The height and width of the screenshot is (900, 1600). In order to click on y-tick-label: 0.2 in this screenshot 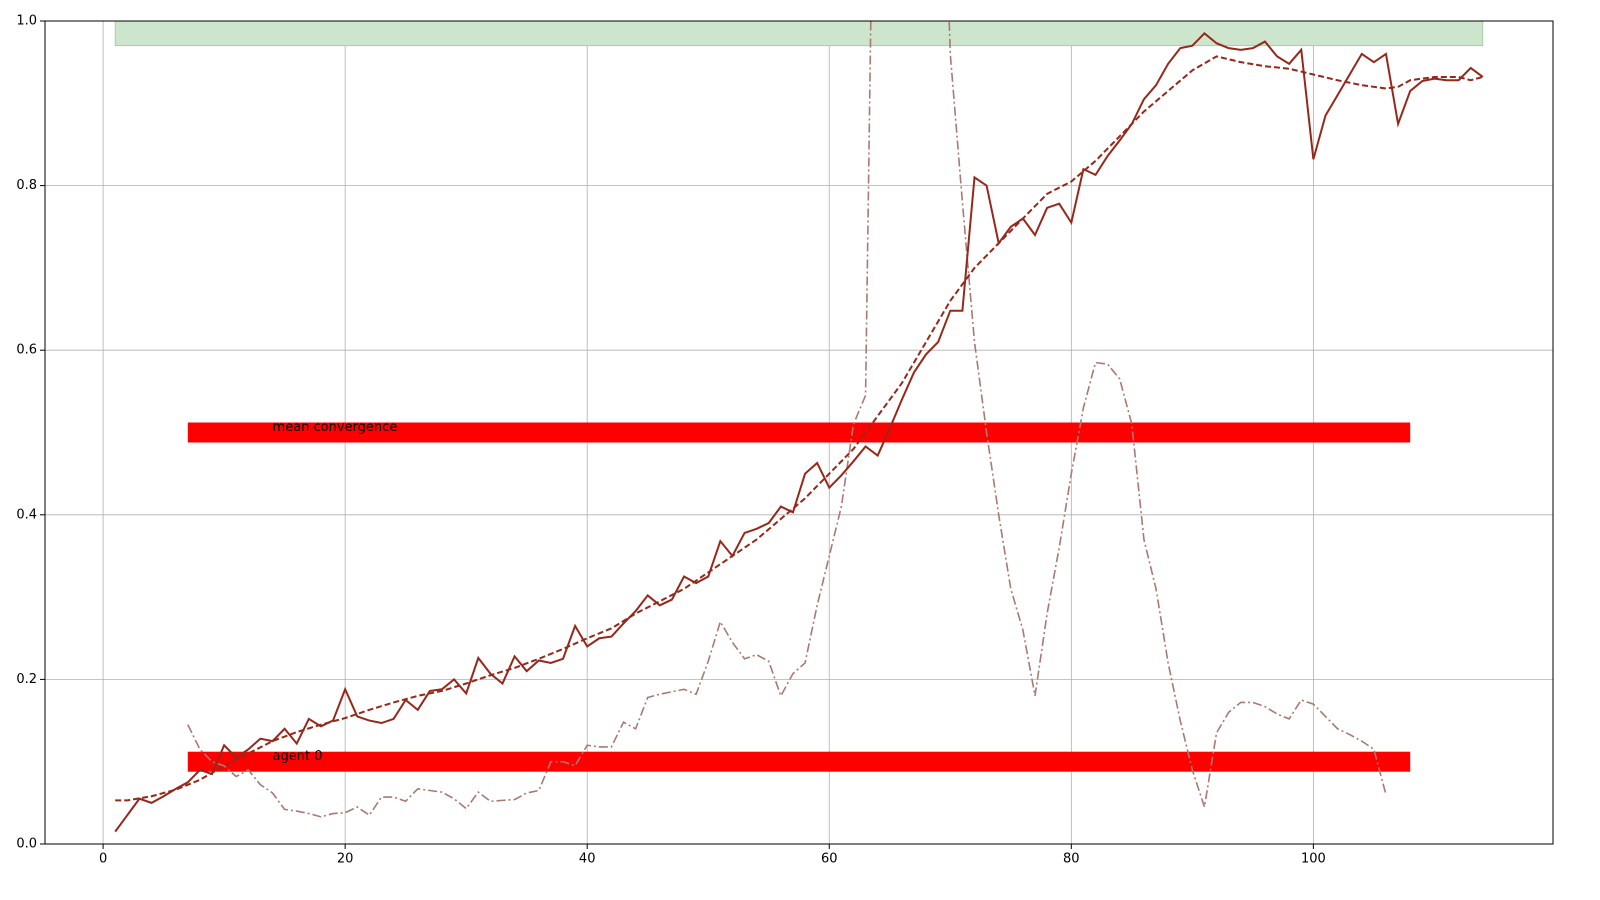, I will do `click(26, 679)`.